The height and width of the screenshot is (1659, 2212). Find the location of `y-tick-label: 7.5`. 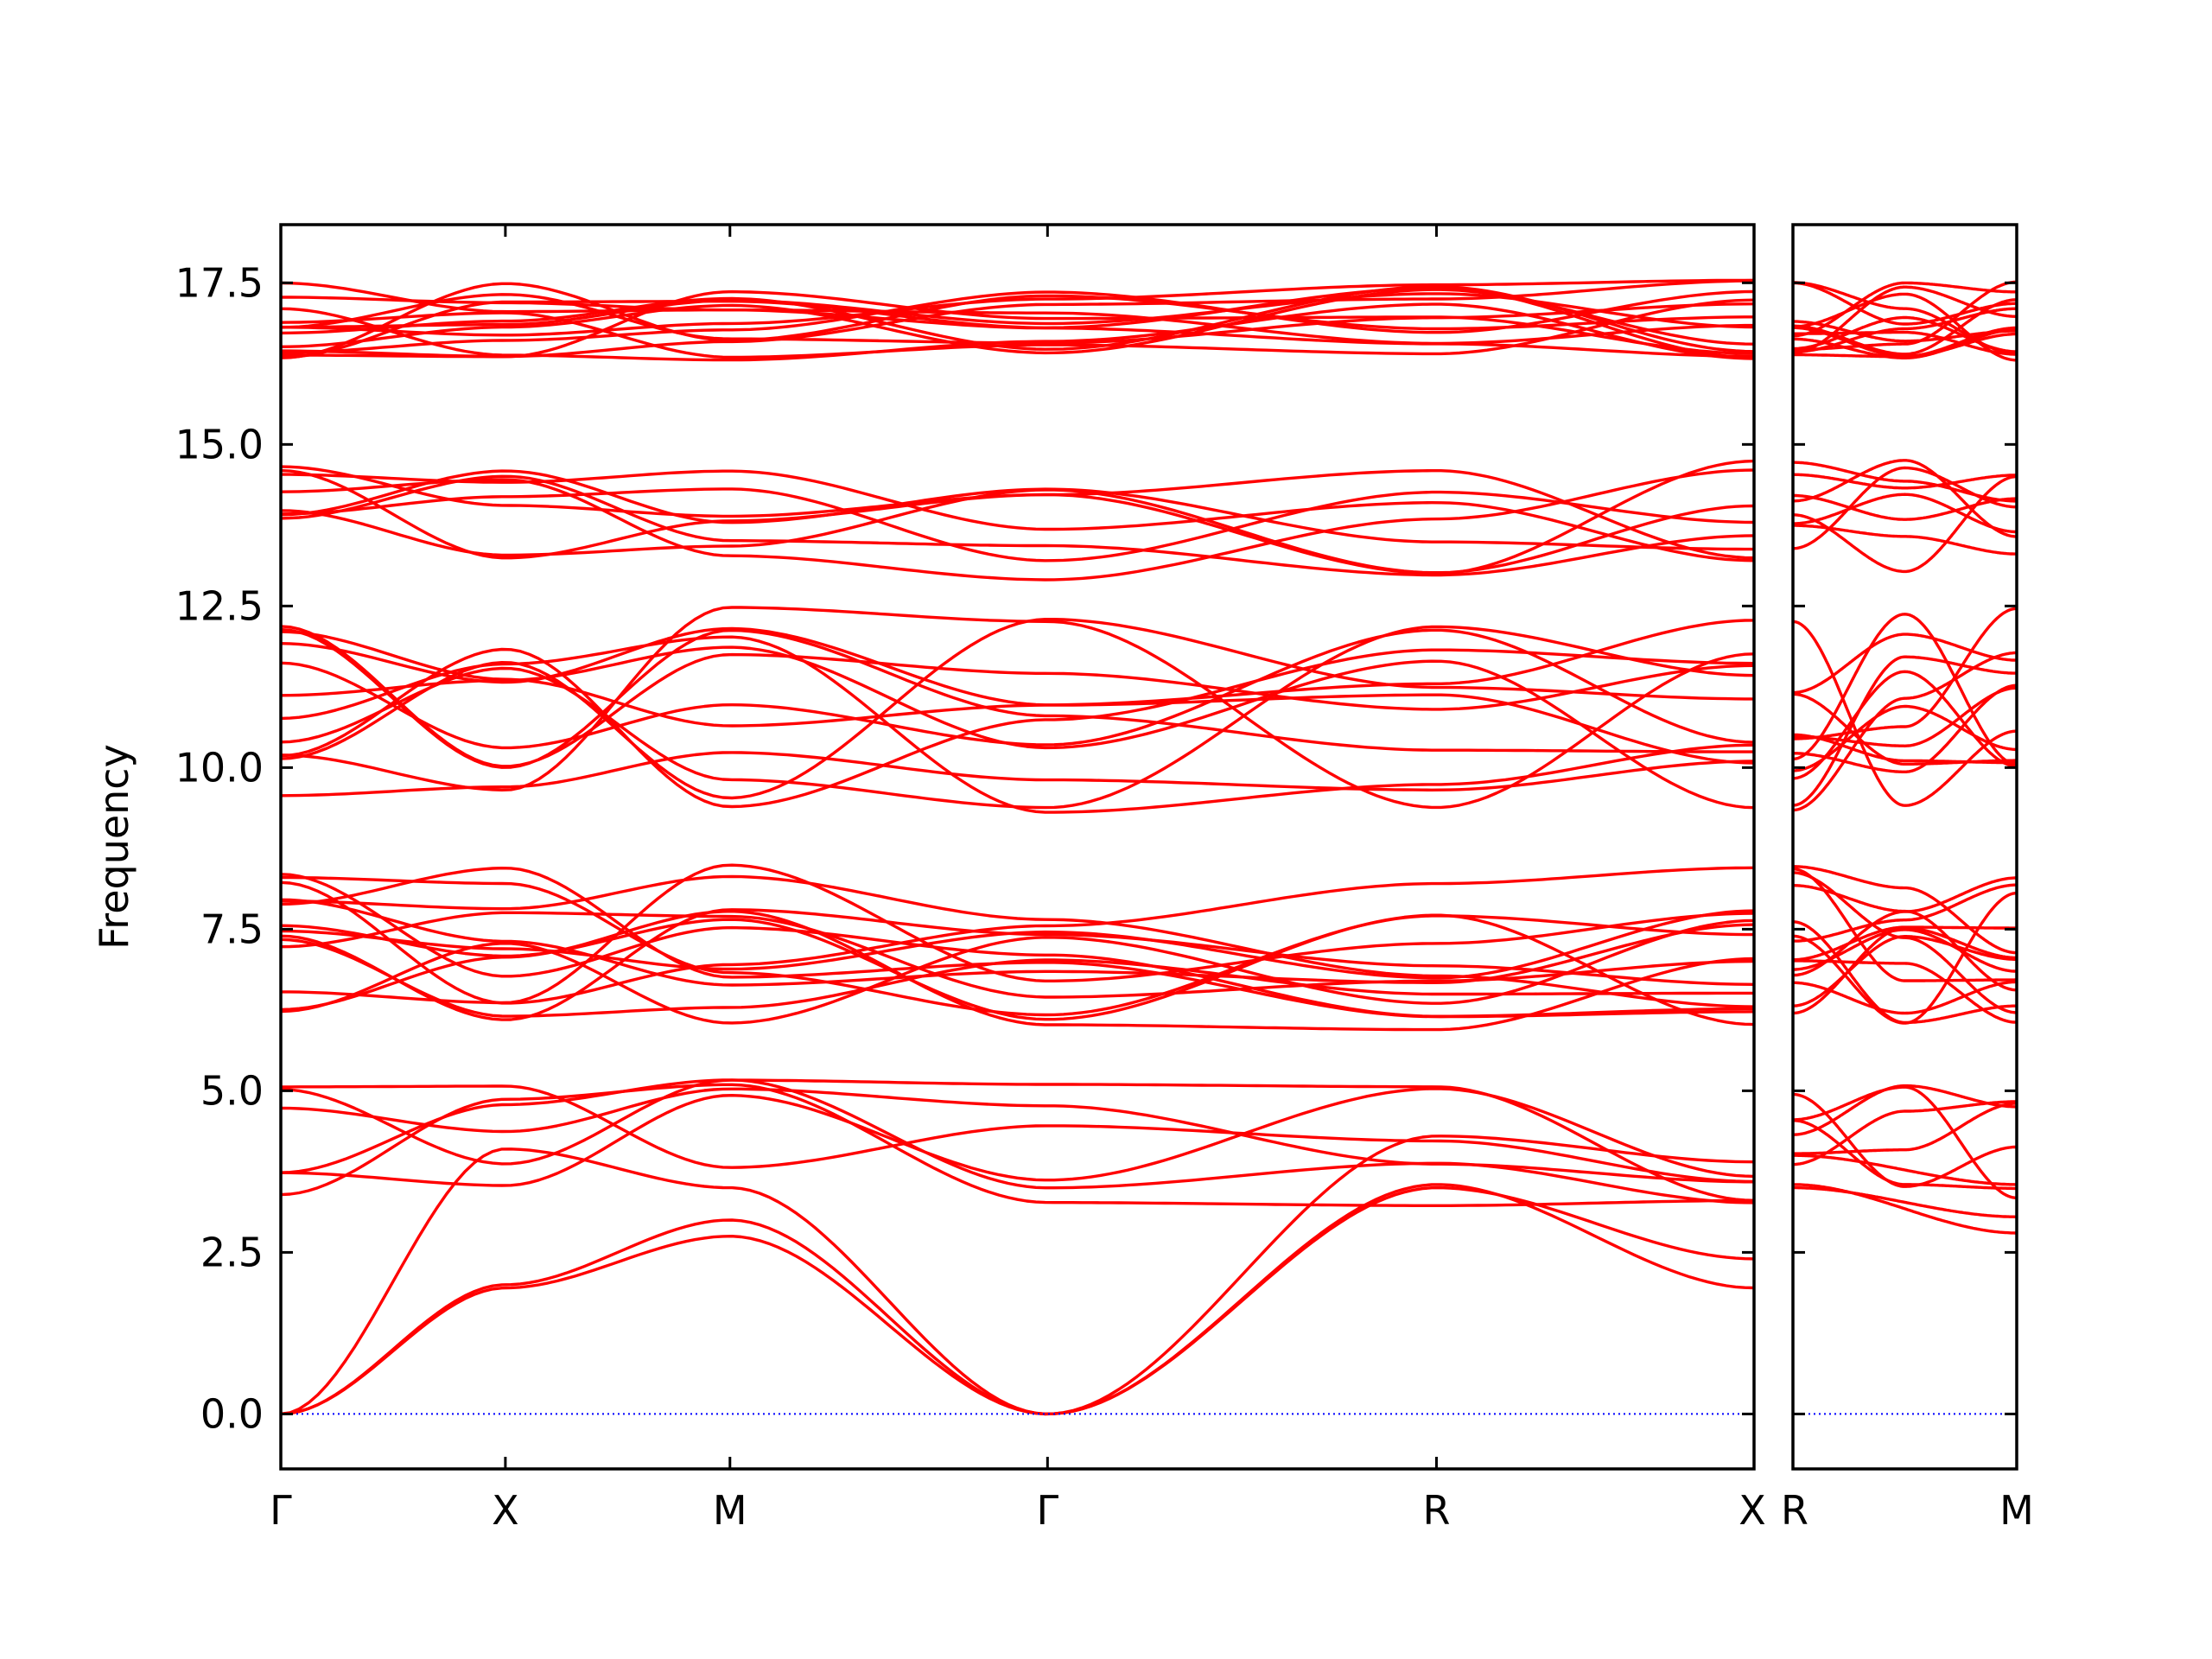

y-tick-label: 7.5 is located at coordinates (232, 929).